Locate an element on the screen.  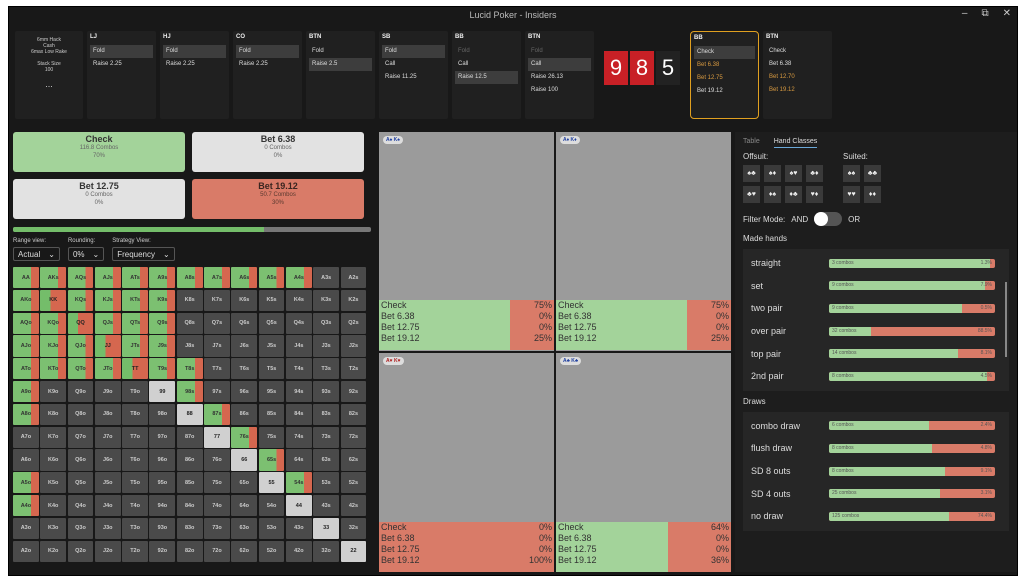
hand-class-row: SD 8 outs 8 combos 9.1% is located at coordinates (876, 471).